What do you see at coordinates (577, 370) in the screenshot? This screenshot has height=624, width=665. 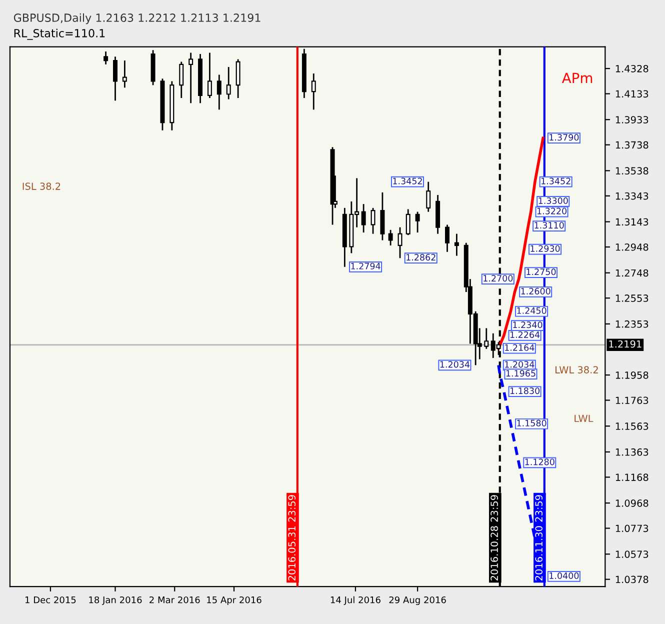 I see `annotation: LWL 38.2` at bounding box center [577, 370].